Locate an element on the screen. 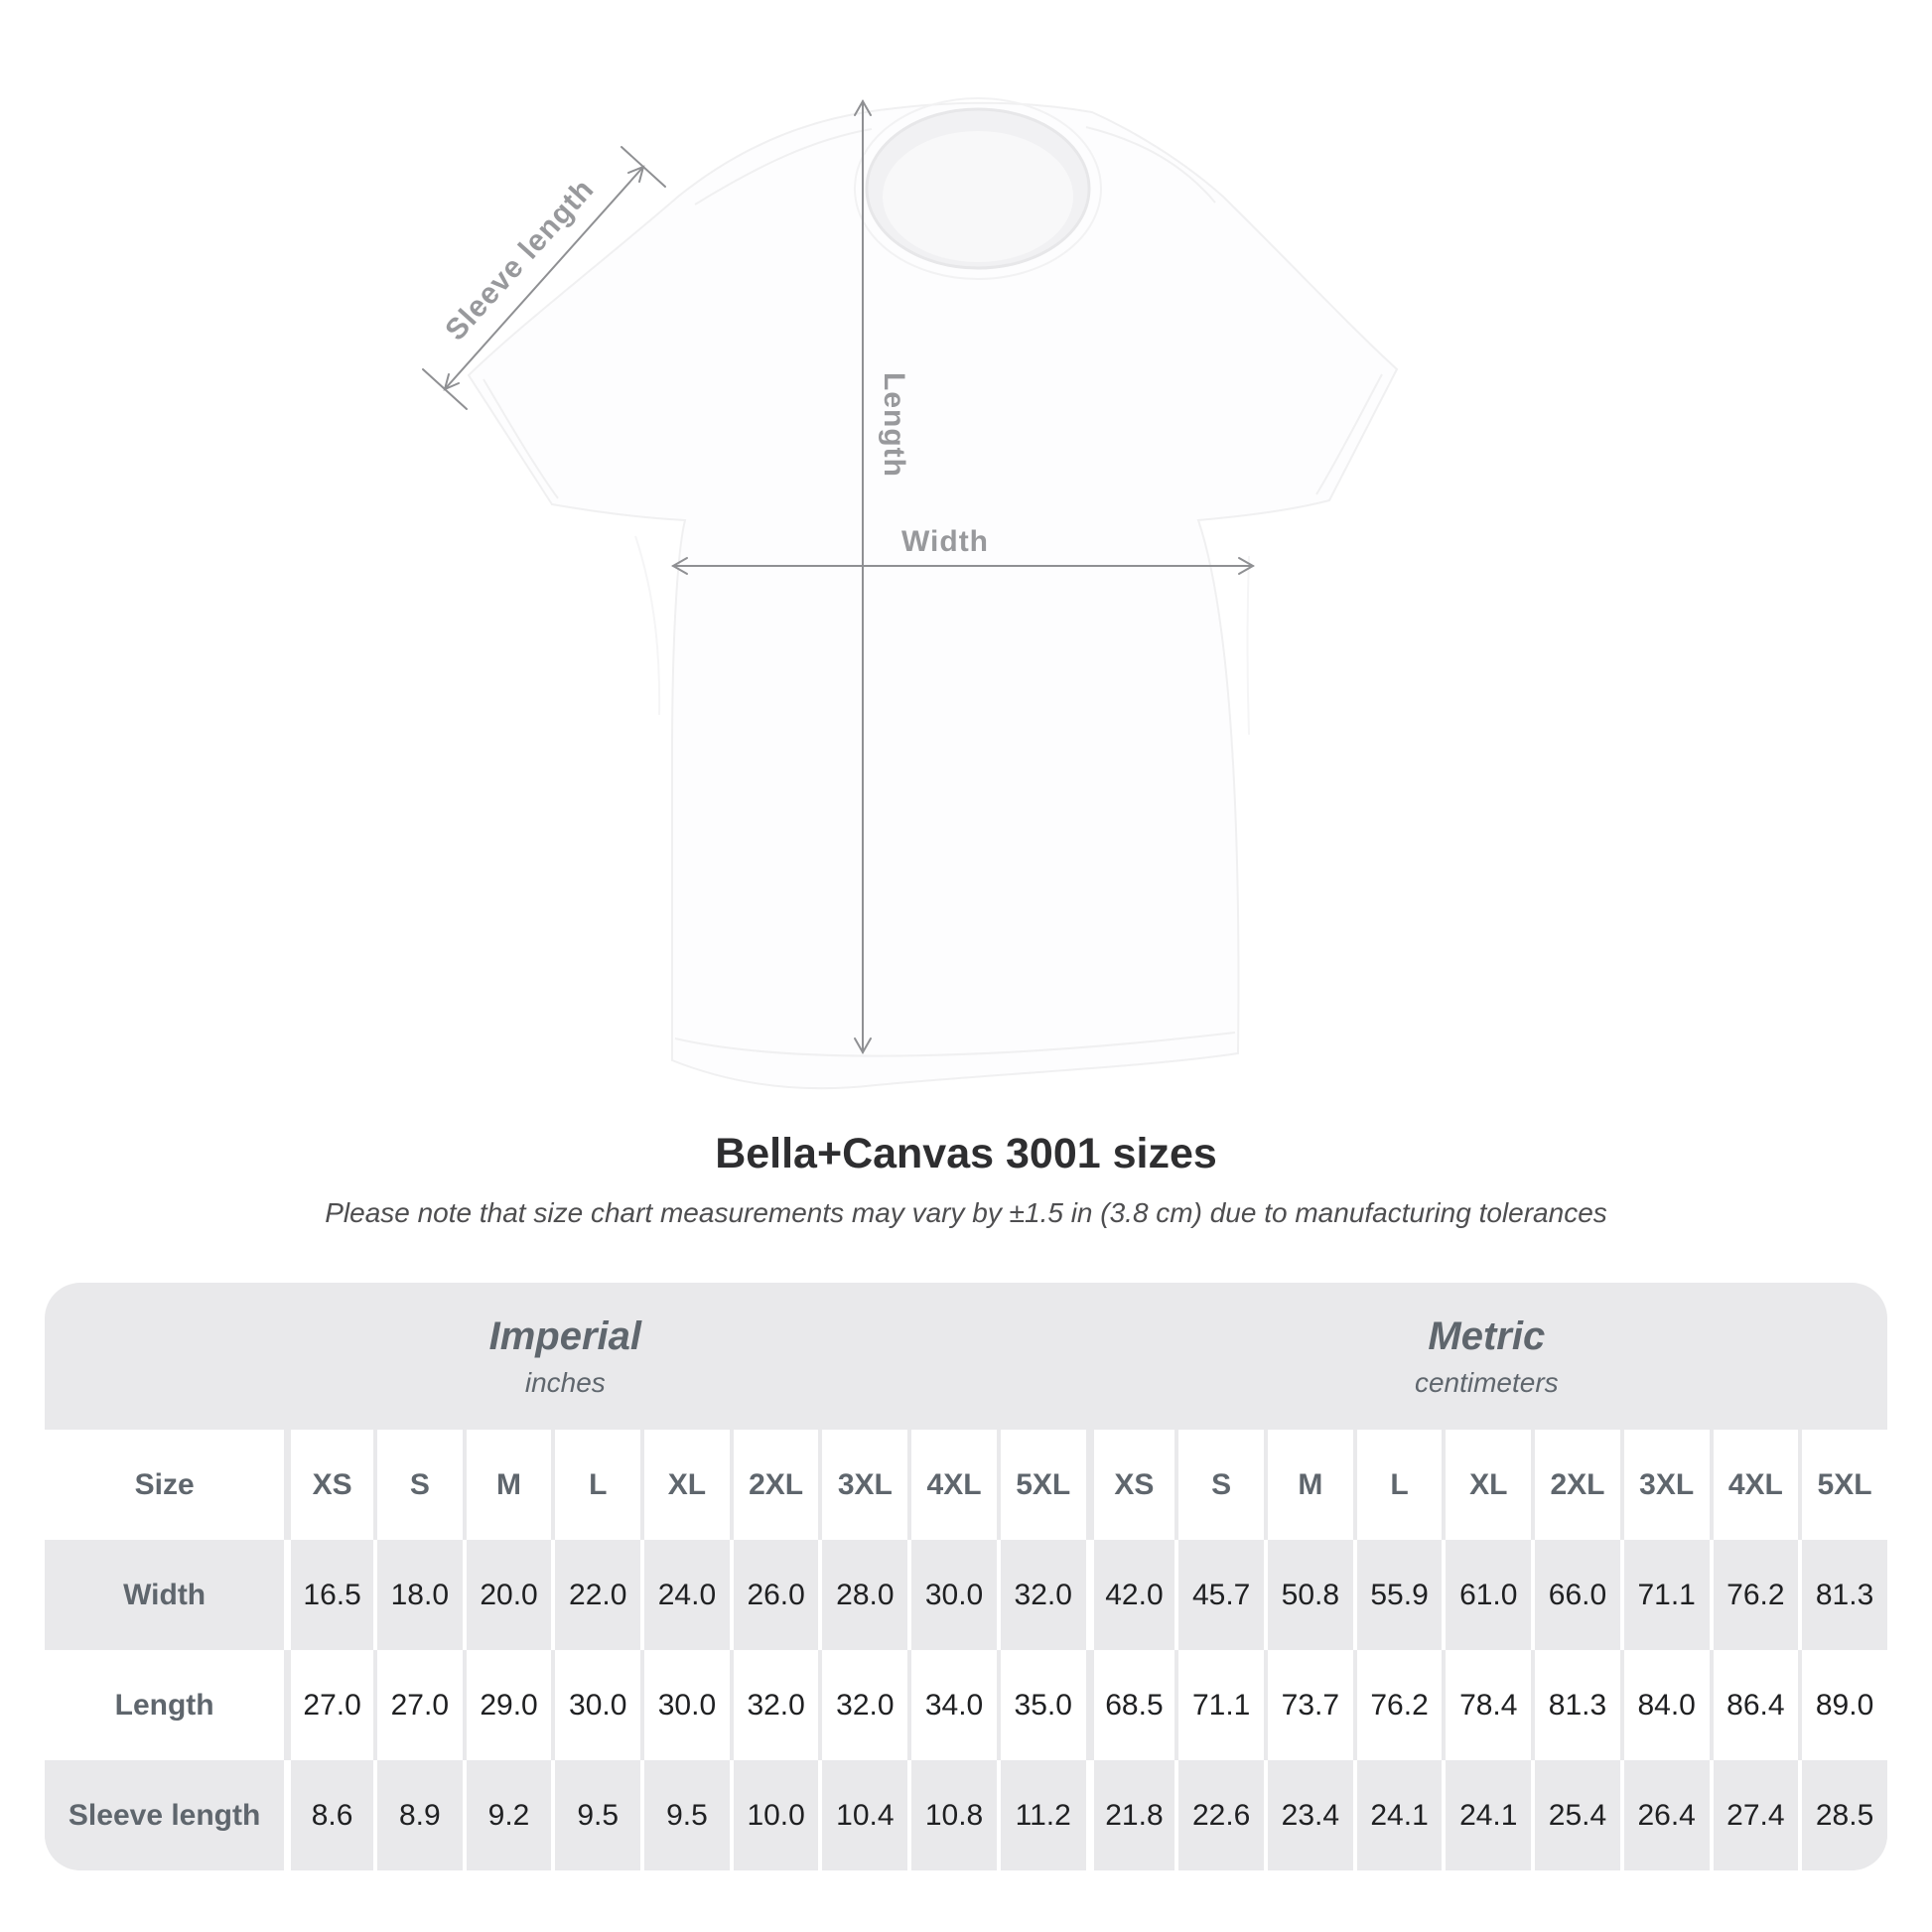 The width and height of the screenshot is (1932, 1932). value-cell: 50.8 is located at coordinates (1308, 1595).